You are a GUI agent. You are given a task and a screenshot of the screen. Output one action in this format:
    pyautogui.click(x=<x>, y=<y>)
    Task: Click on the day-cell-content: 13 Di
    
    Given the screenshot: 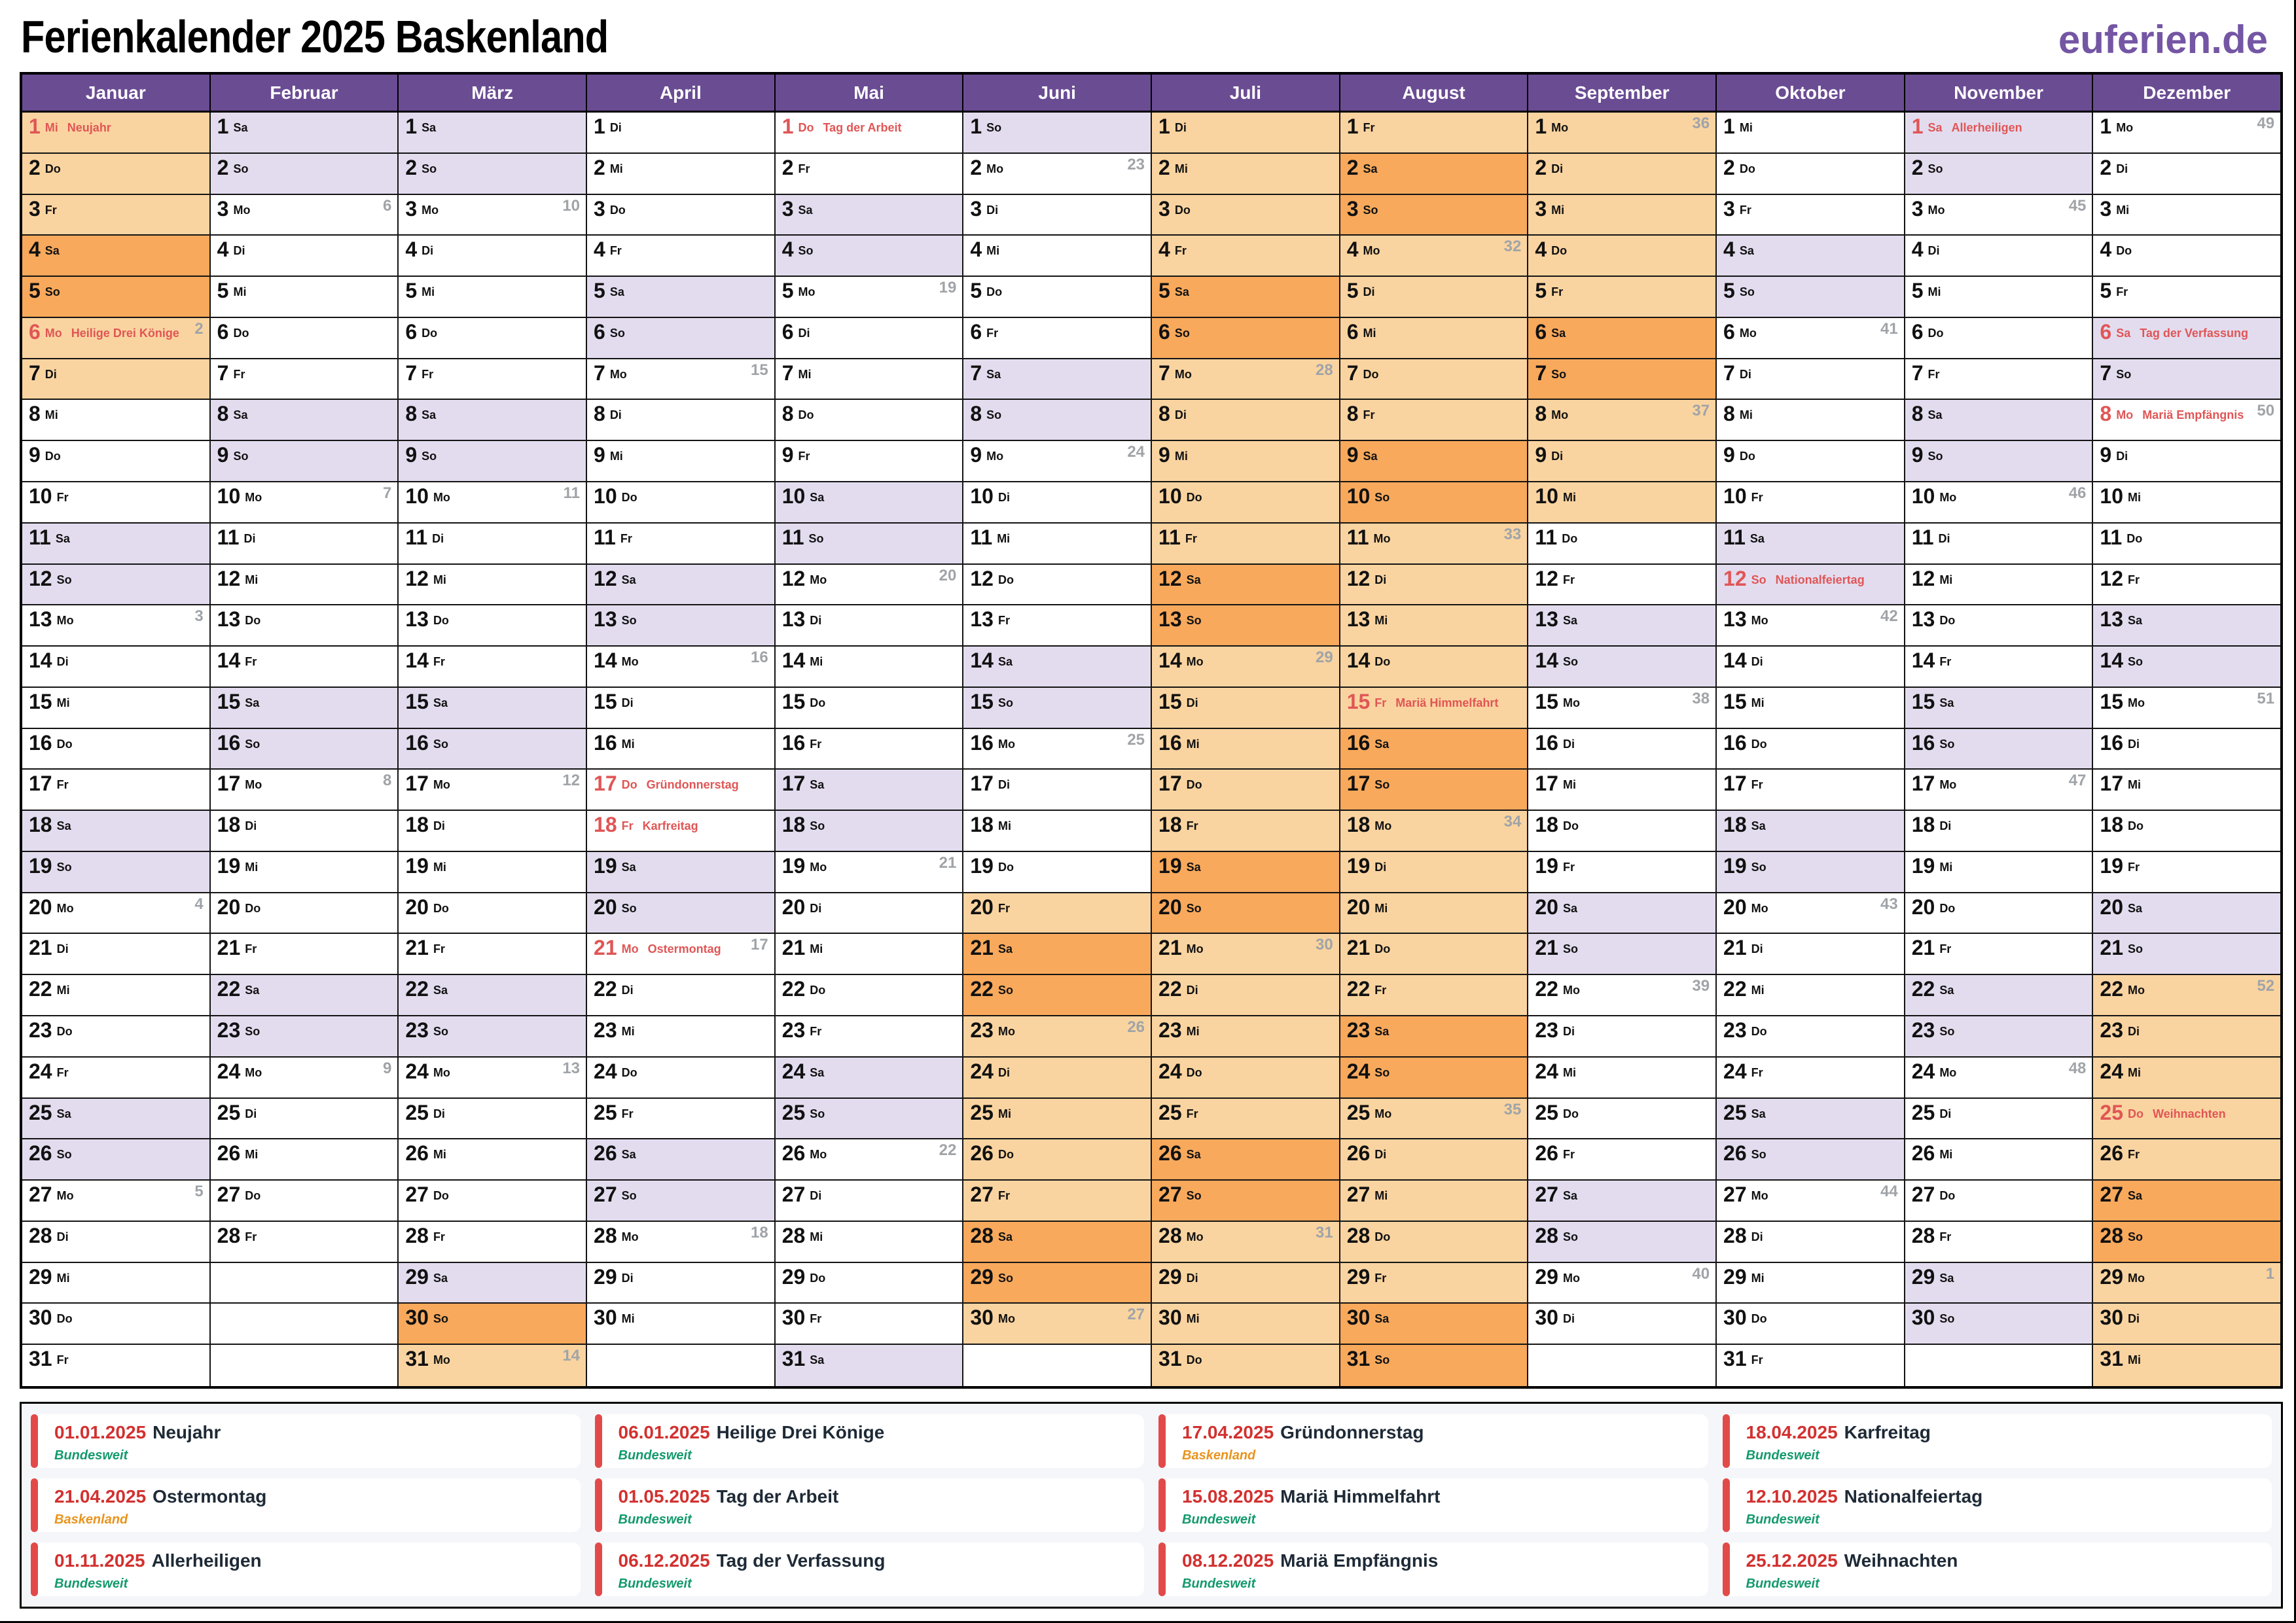 What is the action you would take?
    pyautogui.click(x=870, y=619)
    